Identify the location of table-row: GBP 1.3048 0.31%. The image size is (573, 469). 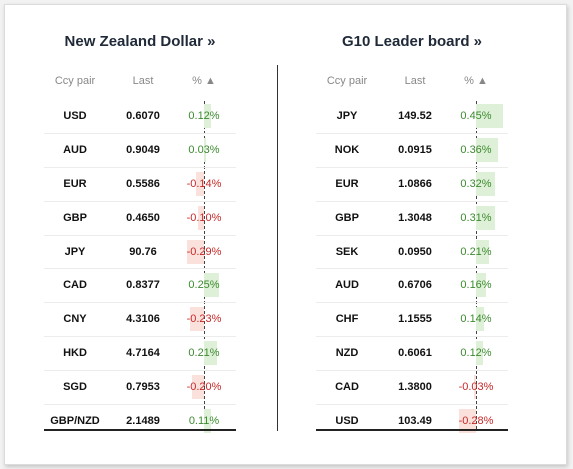
(412, 217).